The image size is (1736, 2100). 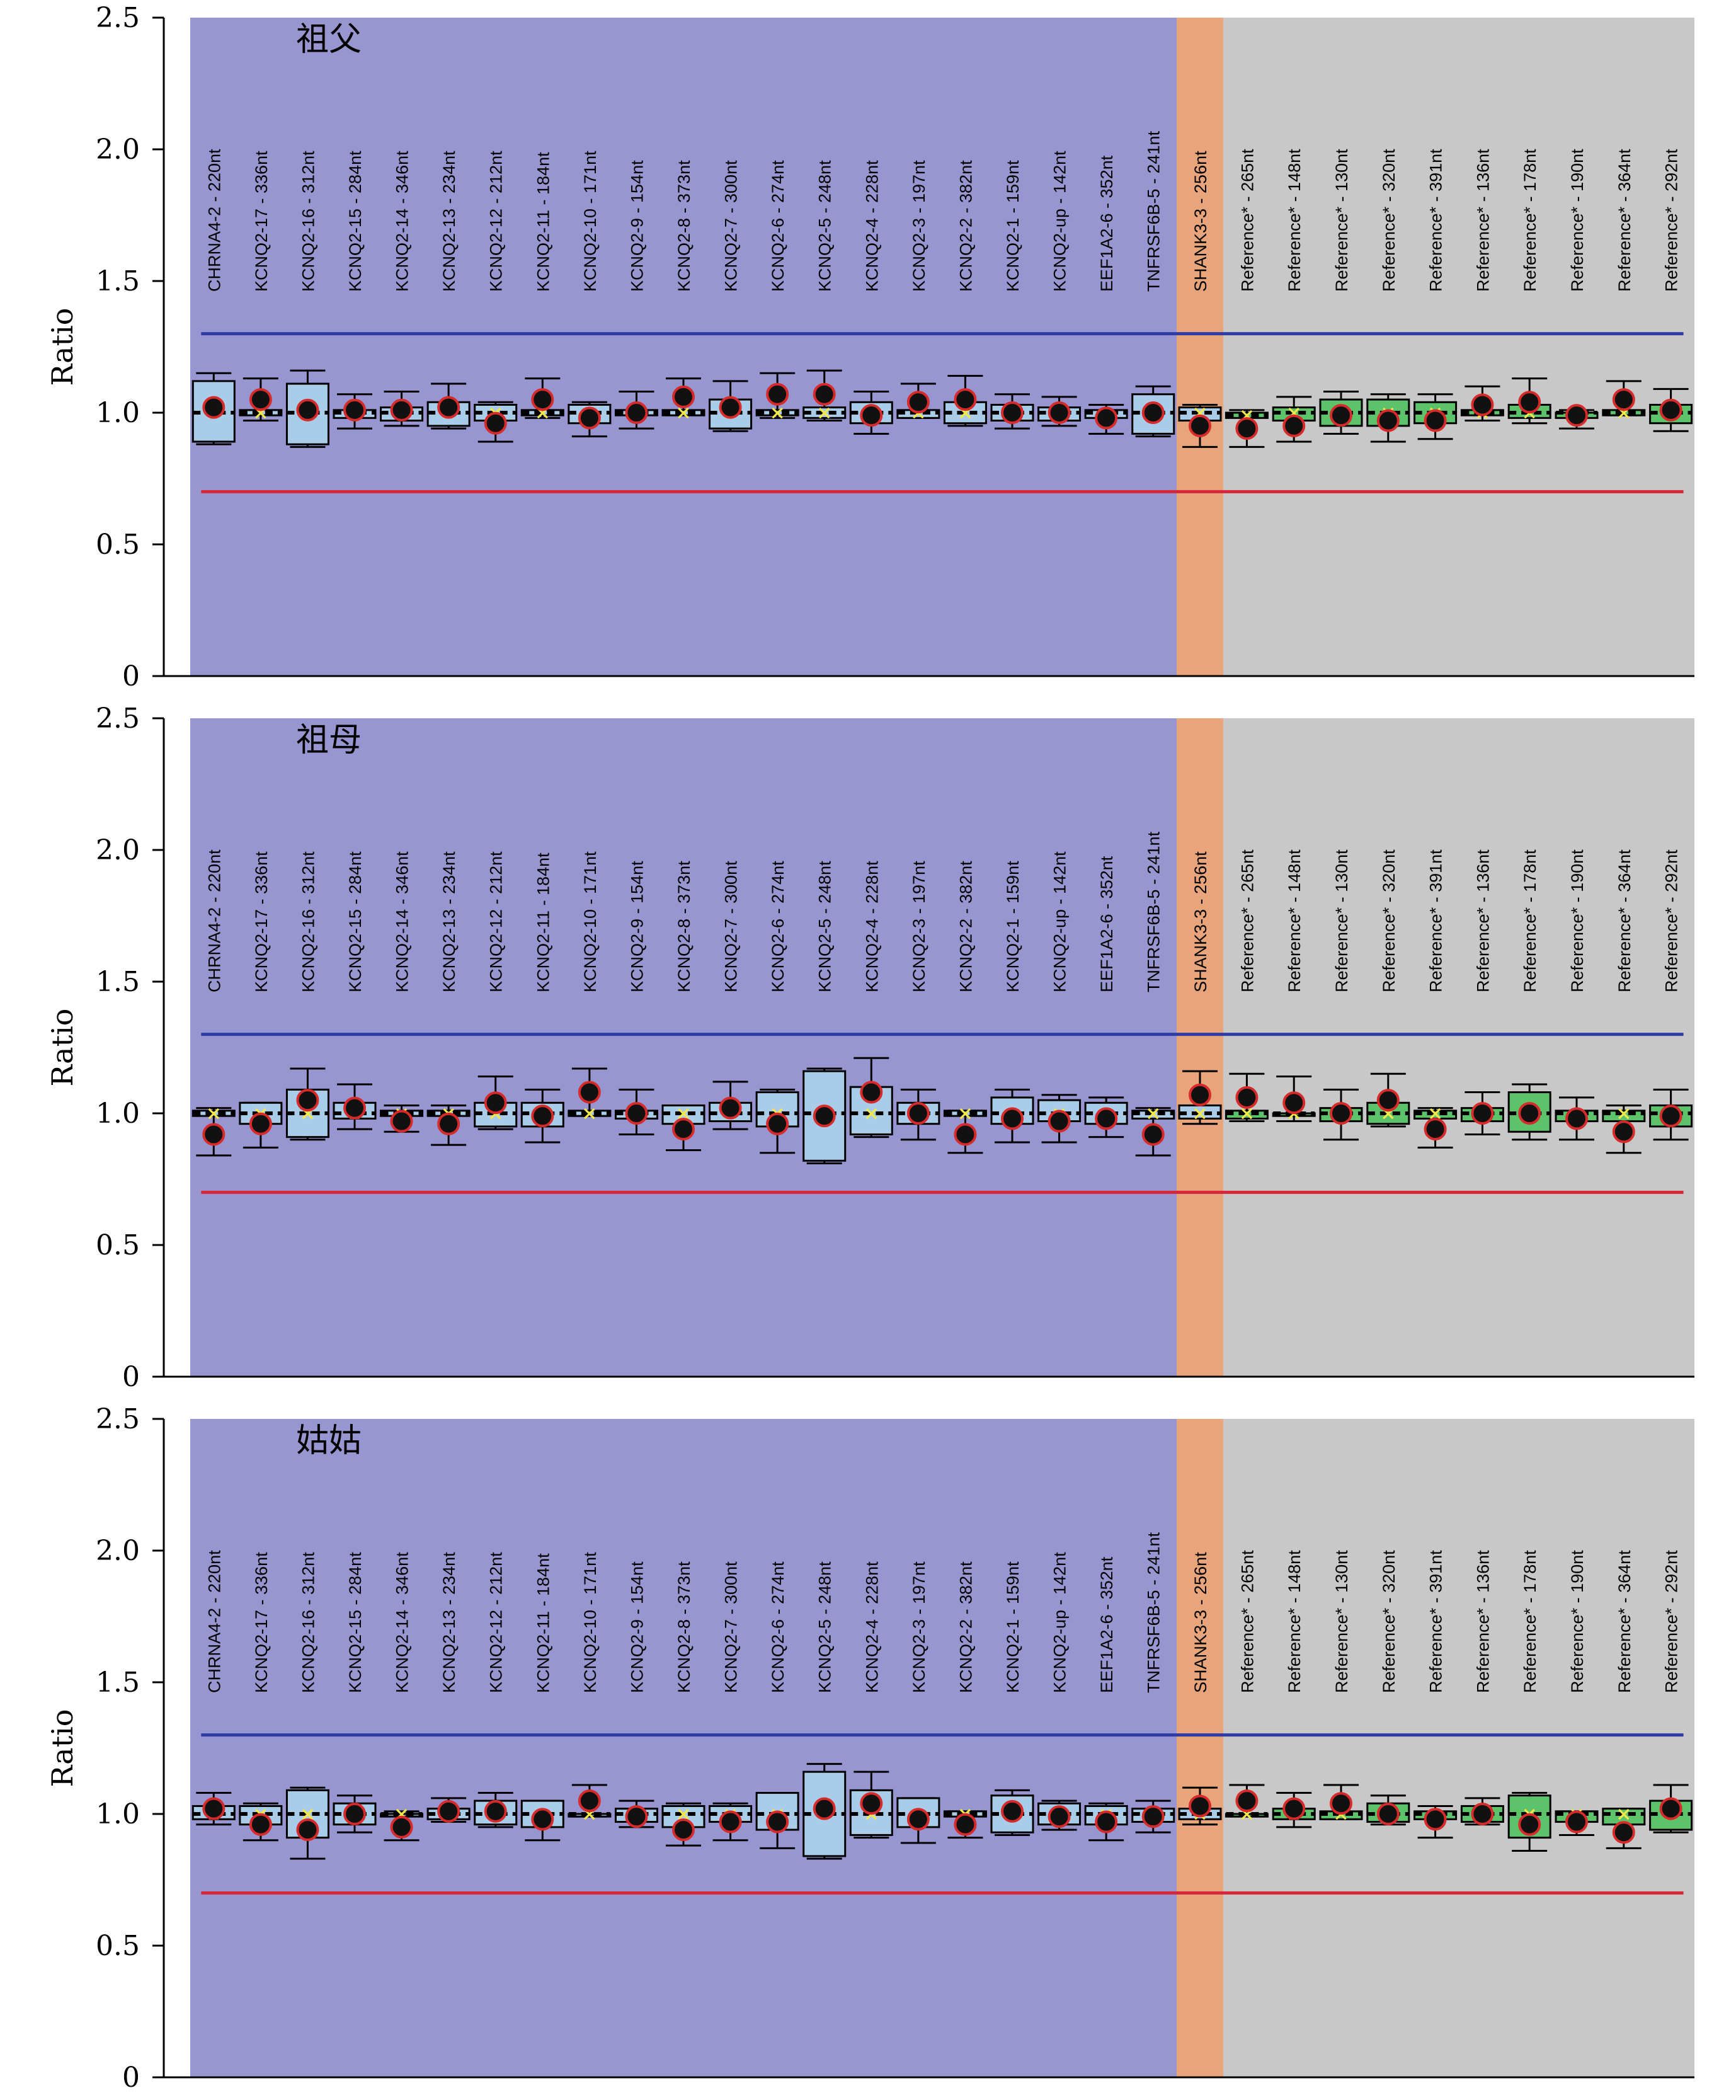 What do you see at coordinates (308, 921) in the screenshot?
I see `probe-label: KCNQ2-16 - 312nt` at bounding box center [308, 921].